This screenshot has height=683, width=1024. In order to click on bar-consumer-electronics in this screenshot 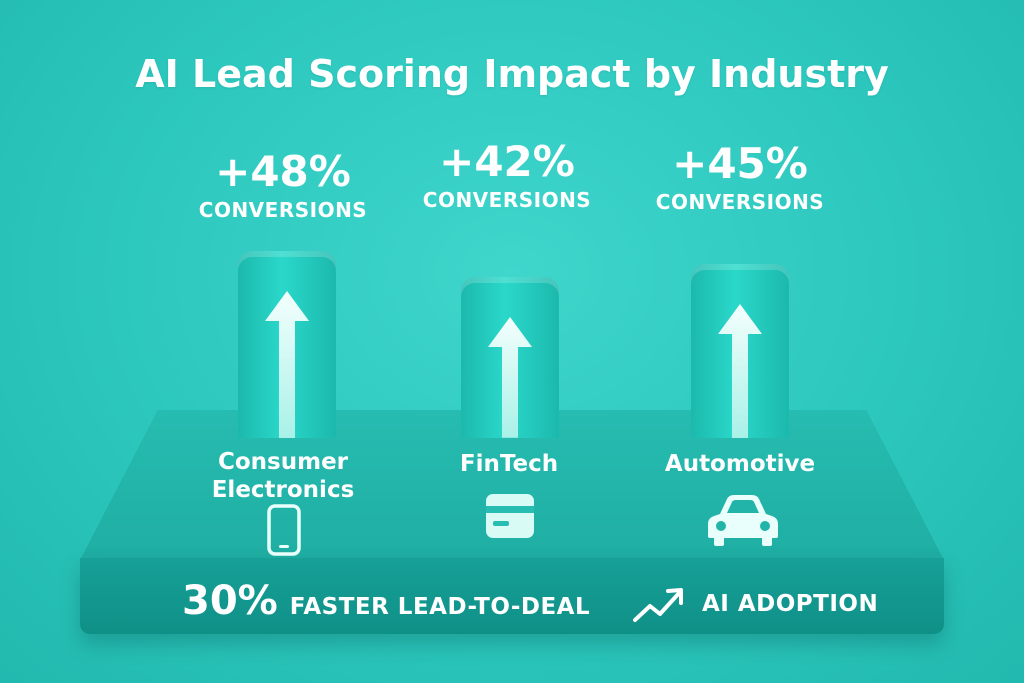, I will do `click(287, 344)`.